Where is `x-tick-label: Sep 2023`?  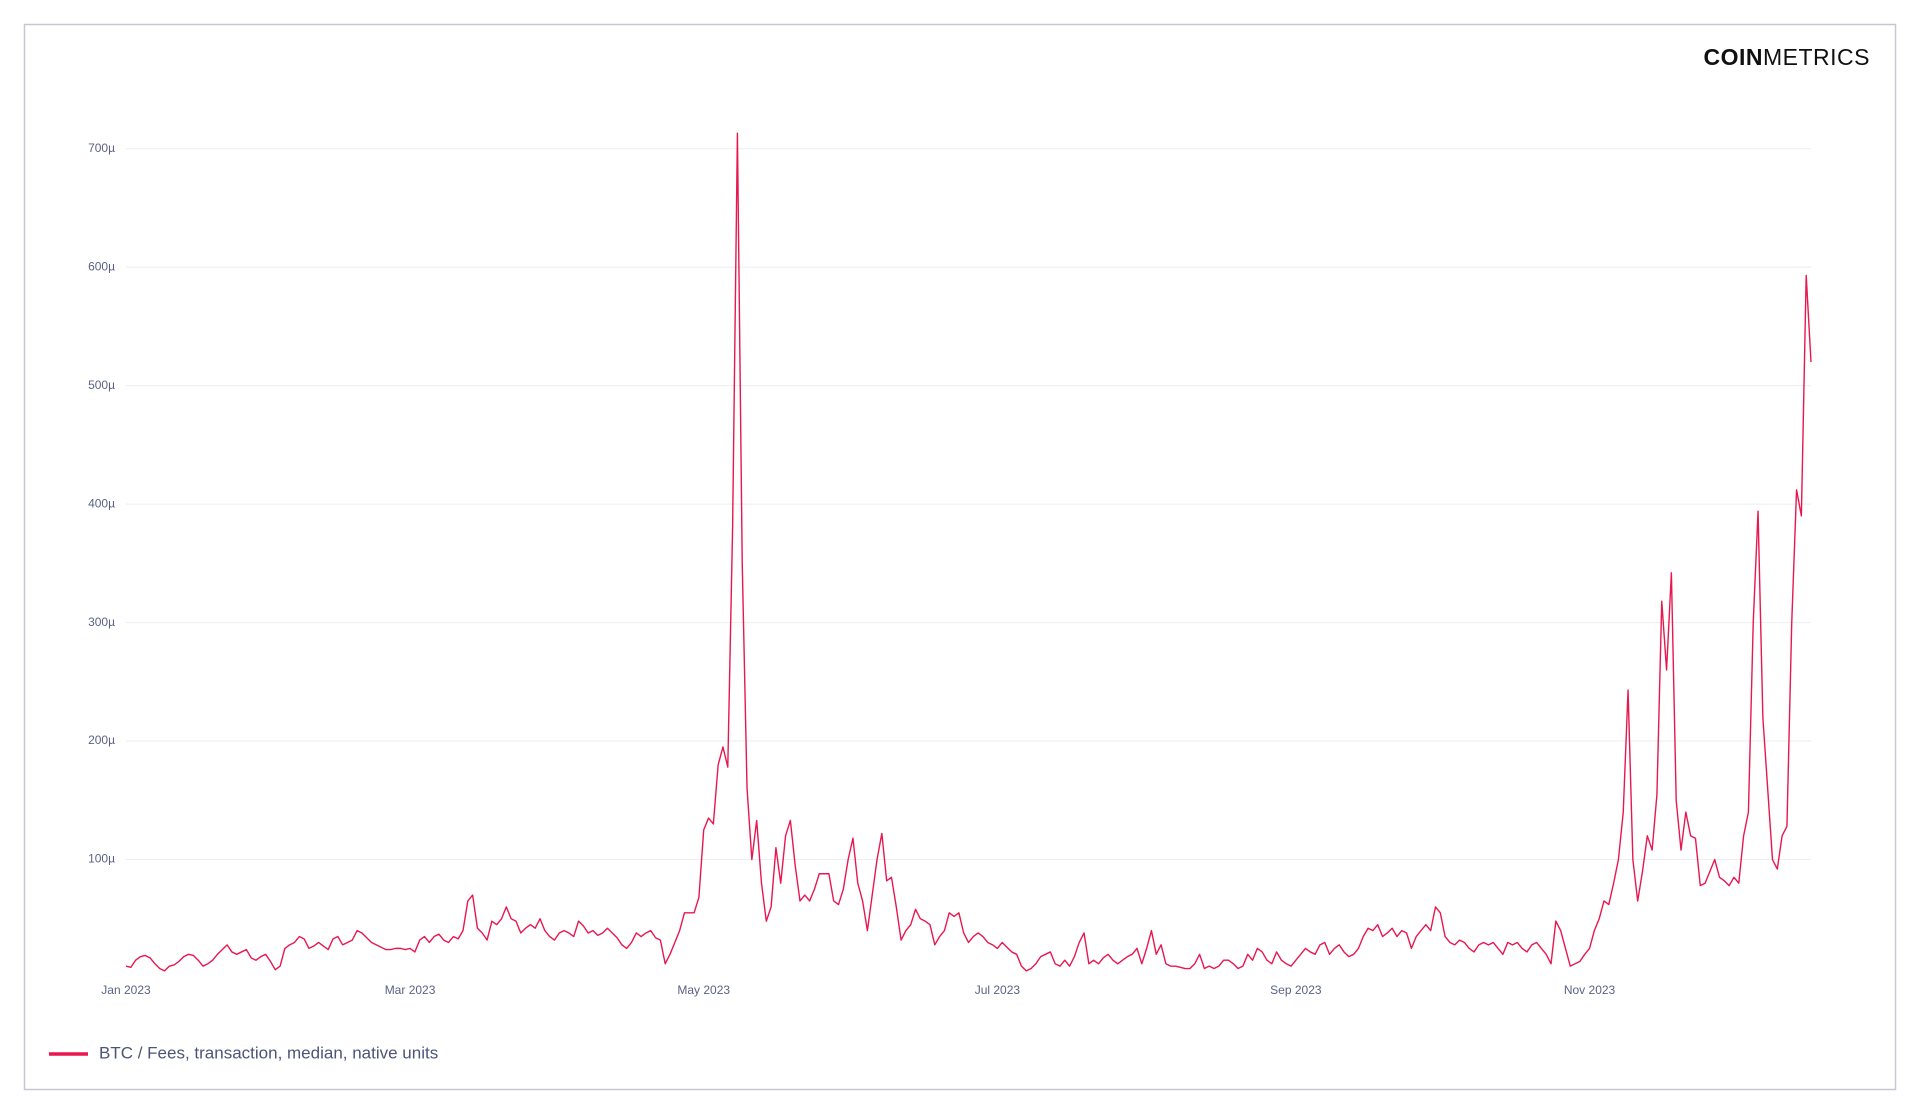 x-tick-label: Sep 2023 is located at coordinates (1296, 990).